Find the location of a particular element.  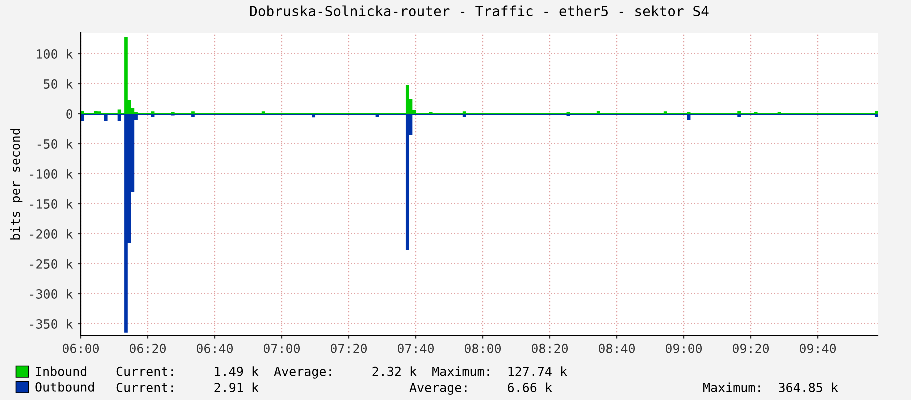

y-tick-label: 100 k is located at coordinates (55, 54).